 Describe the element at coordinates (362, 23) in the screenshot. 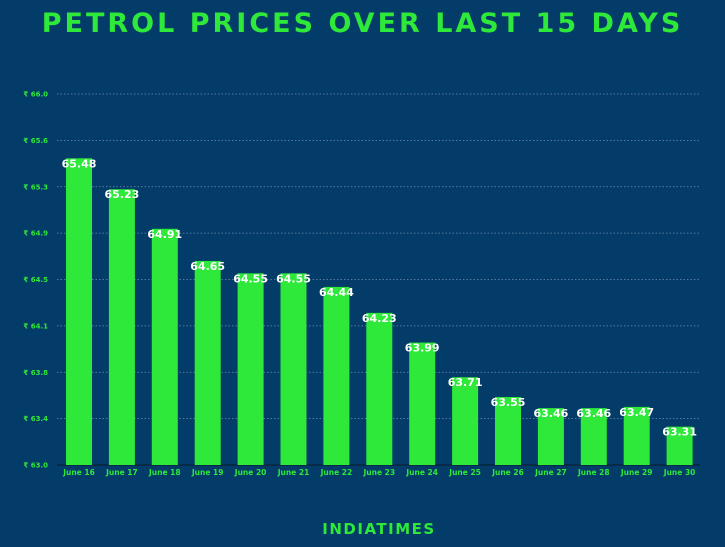

I see `chart-title: PETROL PRICES OVER LAST 15 DAYS` at that location.